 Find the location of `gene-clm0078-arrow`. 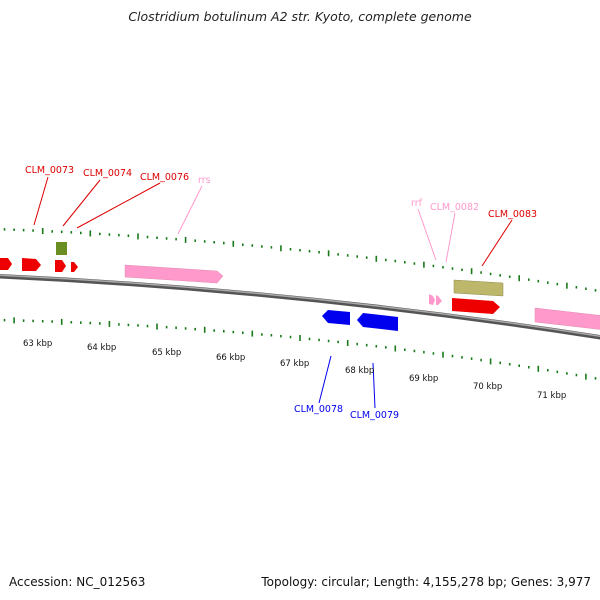

gene-clm0078-arrow is located at coordinates (336, 317).